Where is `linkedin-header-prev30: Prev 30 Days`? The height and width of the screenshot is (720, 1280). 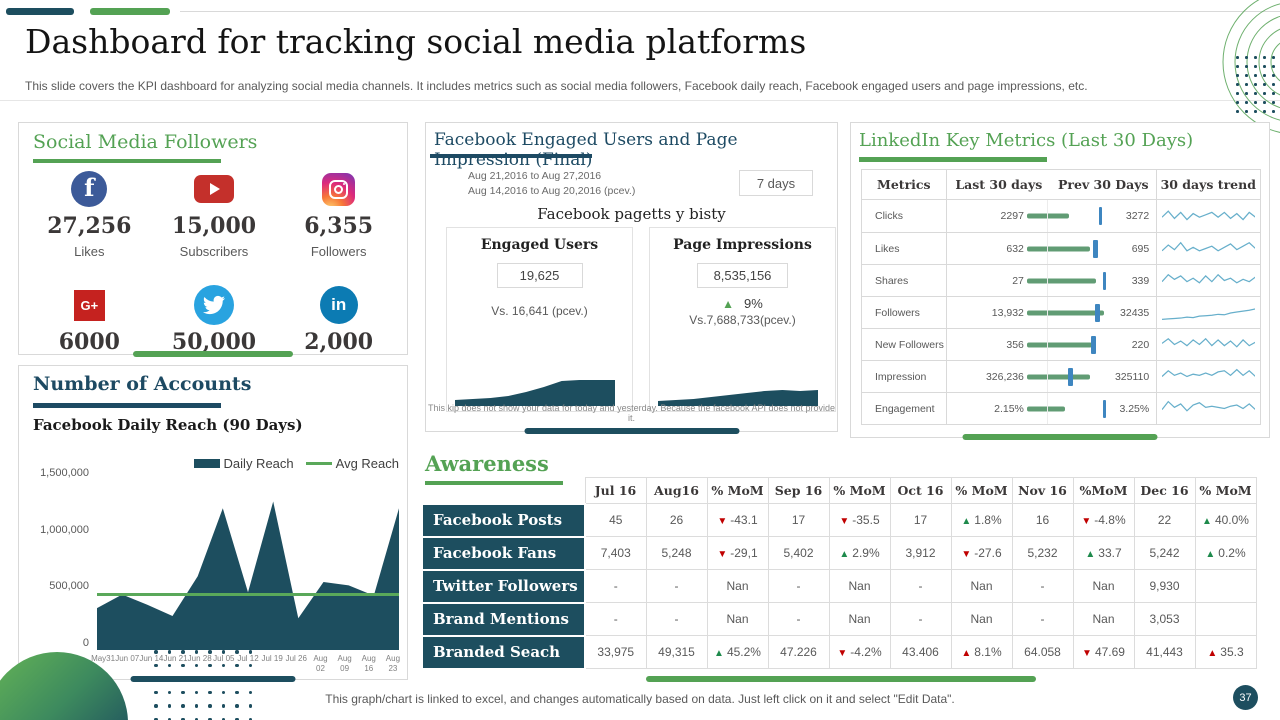
linkedin-header-prev30: Prev 30 Days is located at coordinates (1103, 184).